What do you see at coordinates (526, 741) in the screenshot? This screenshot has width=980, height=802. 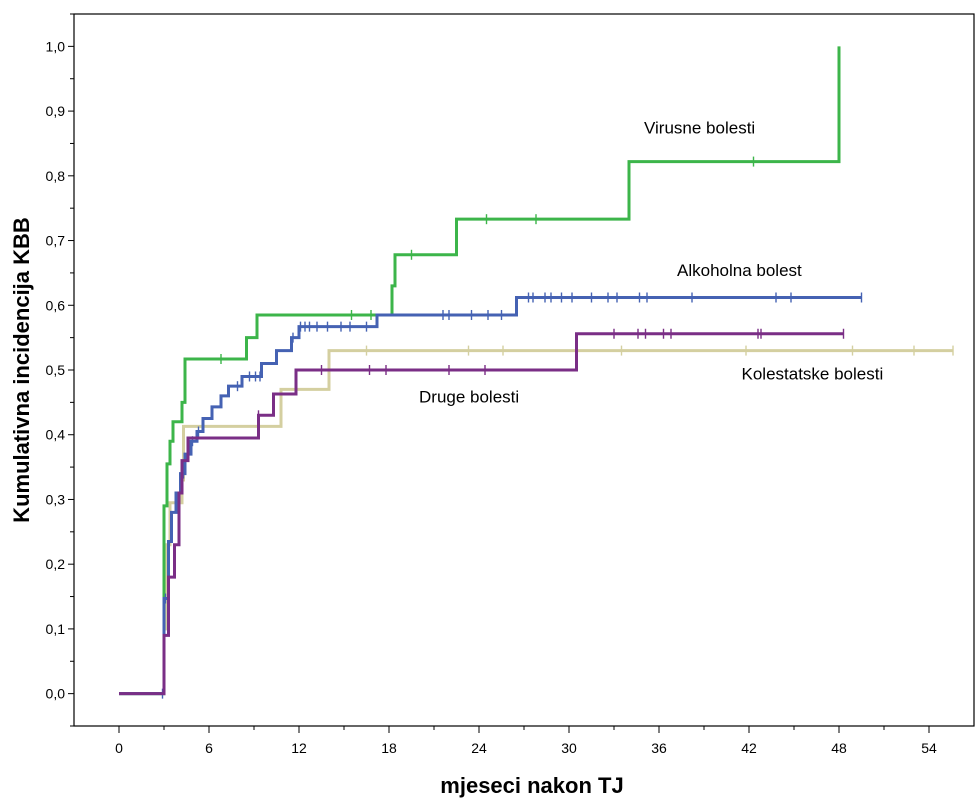 I see `x-axis: 0 6 12 18 24 30 36 42 48 54` at bounding box center [526, 741].